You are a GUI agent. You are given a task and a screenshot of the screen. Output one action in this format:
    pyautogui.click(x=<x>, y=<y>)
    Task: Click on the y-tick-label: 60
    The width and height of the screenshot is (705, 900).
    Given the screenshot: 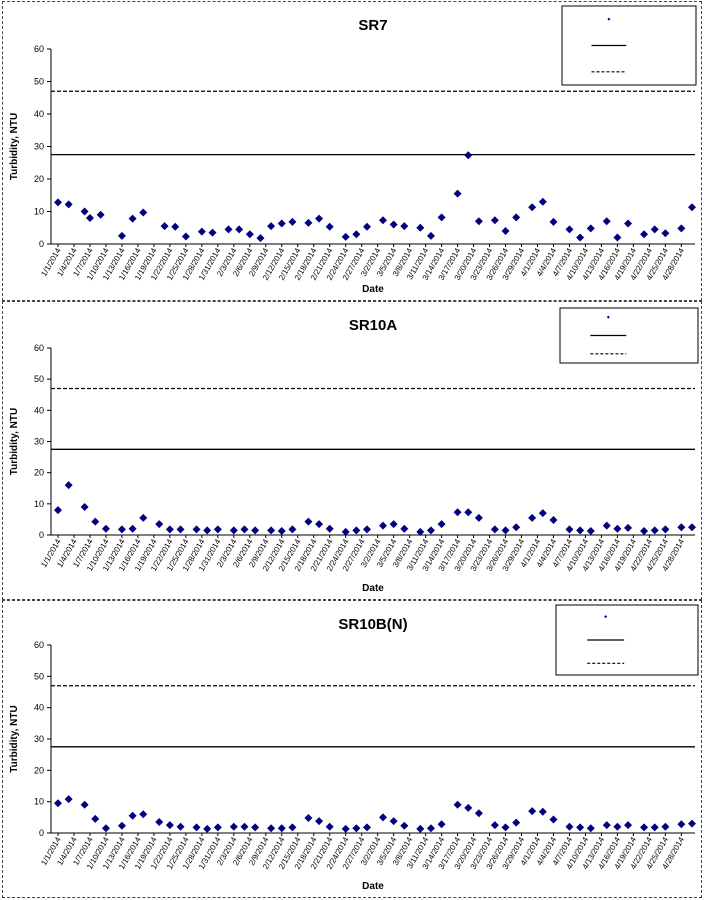 What is the action you would take?
    pyautogui.click(x=39, y=348)
    